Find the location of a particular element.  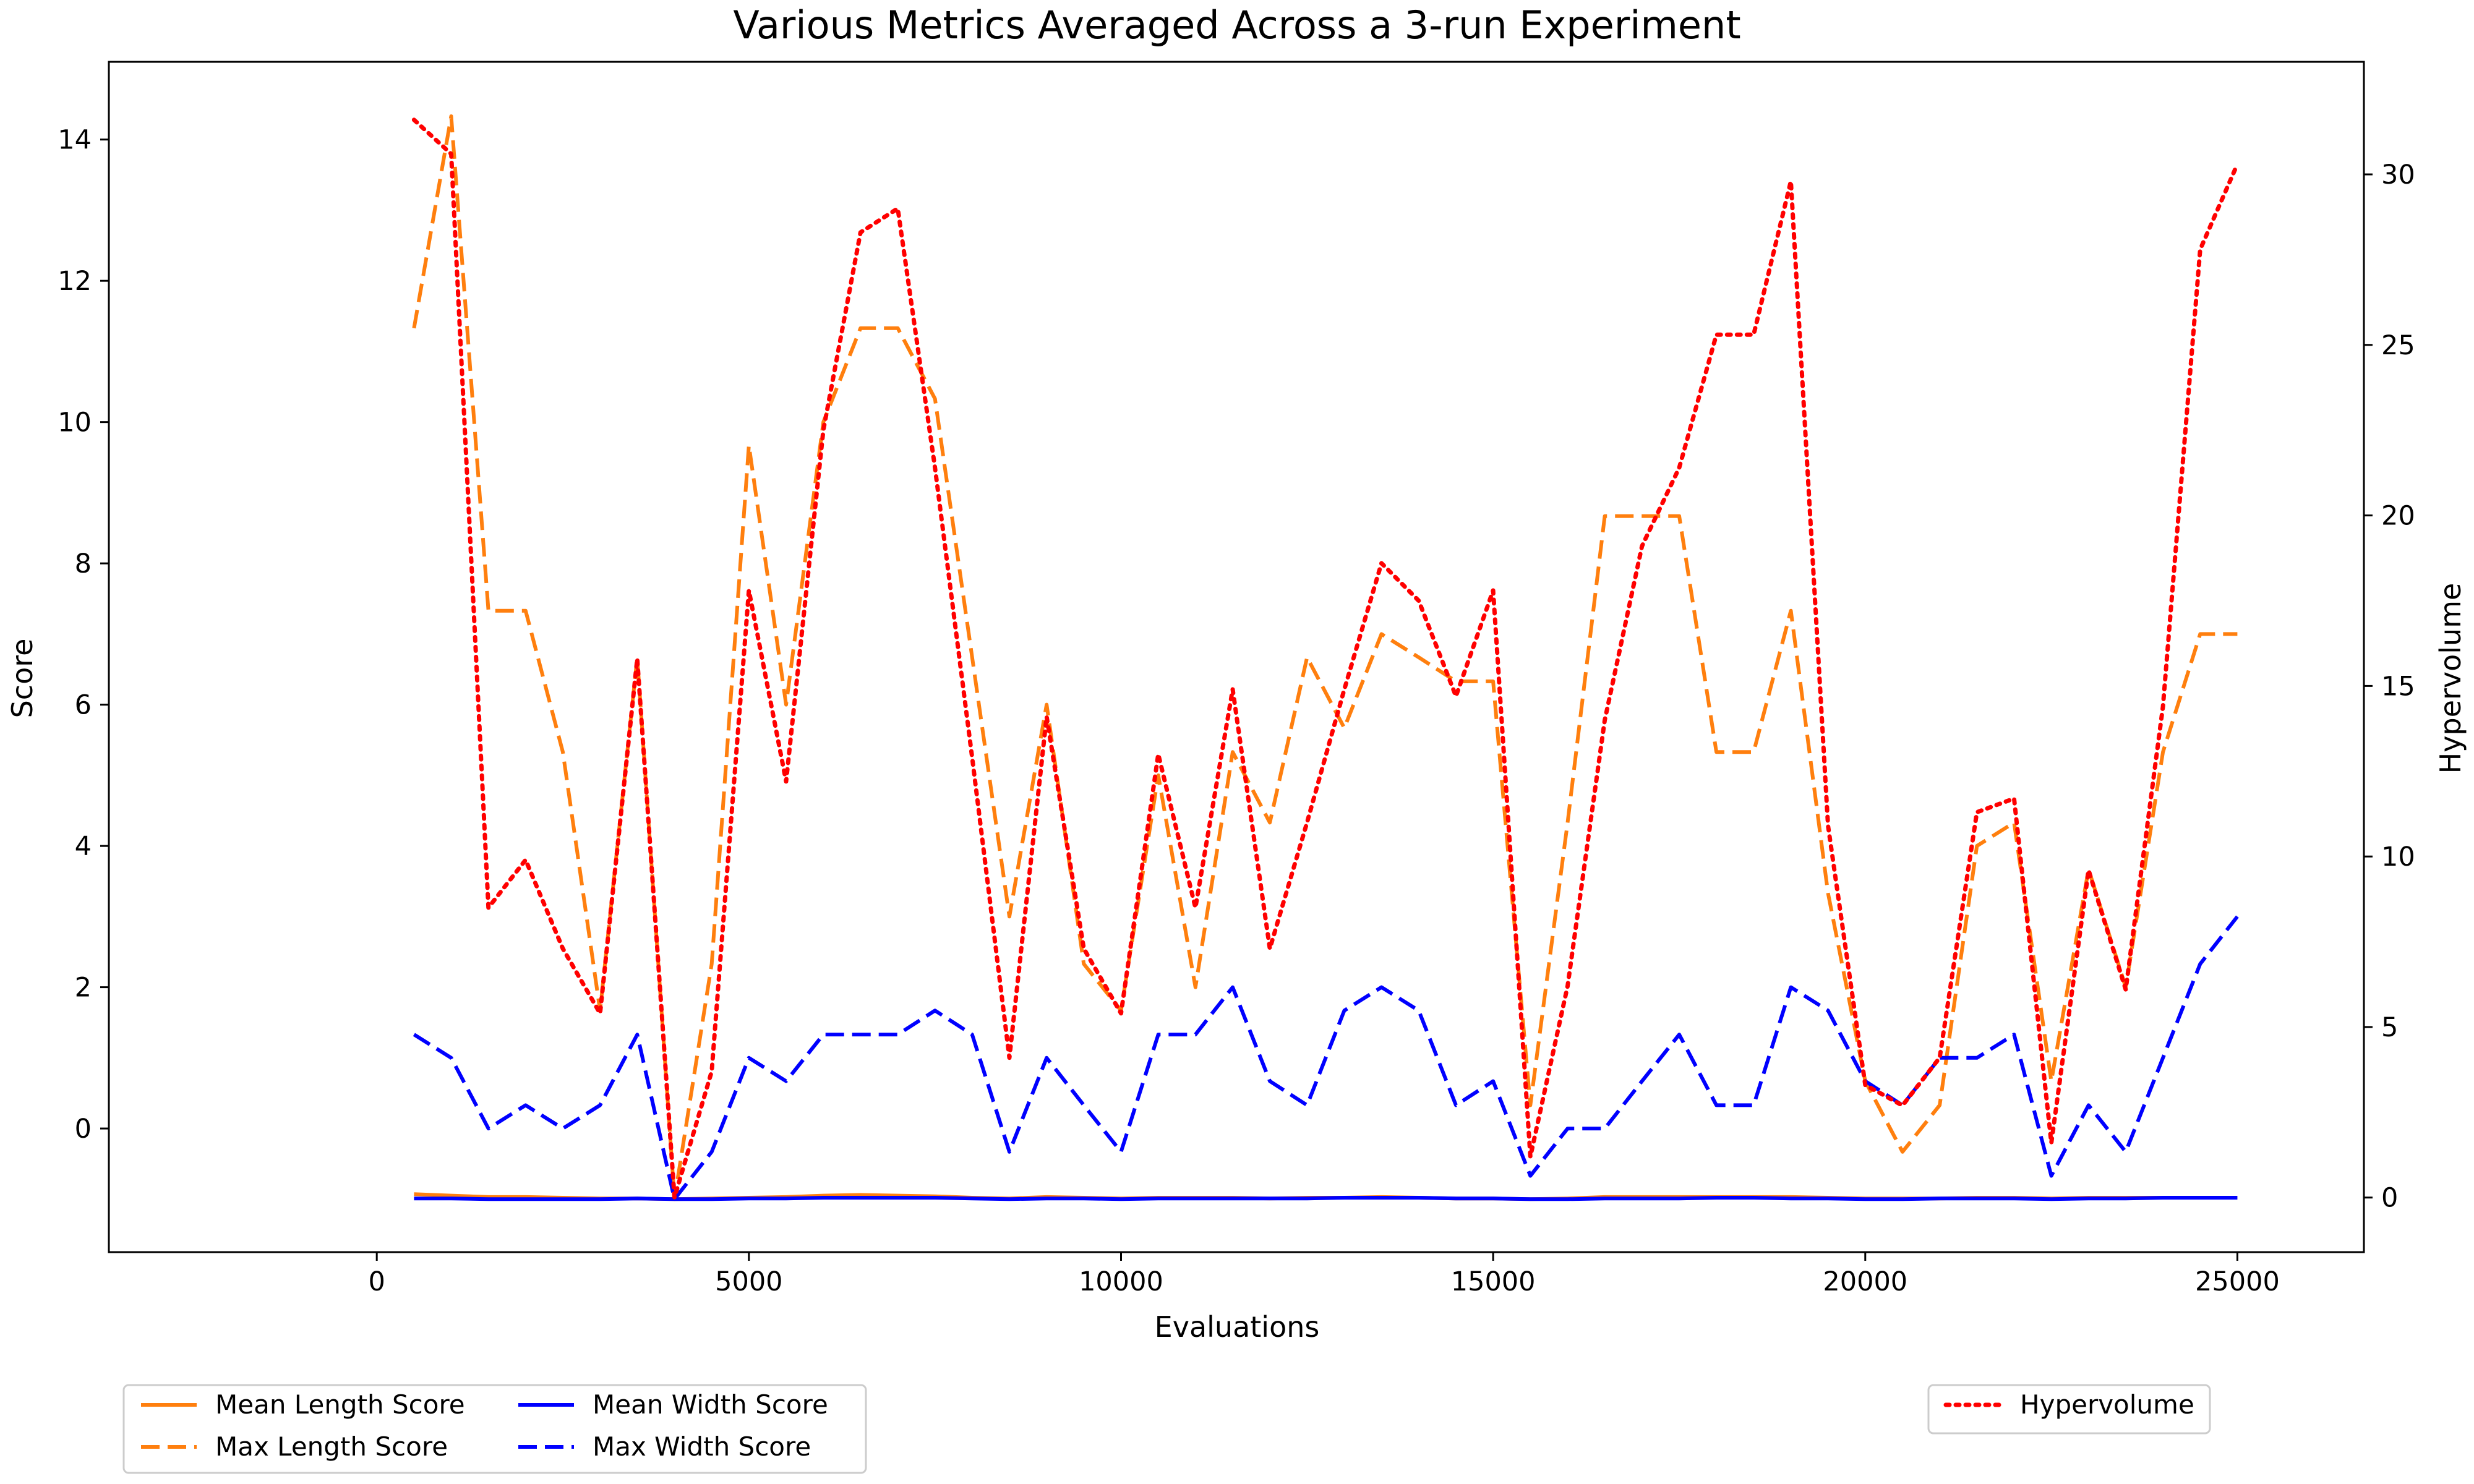

legend-right: Hypervolume is located at coordinates (2069, 1409).